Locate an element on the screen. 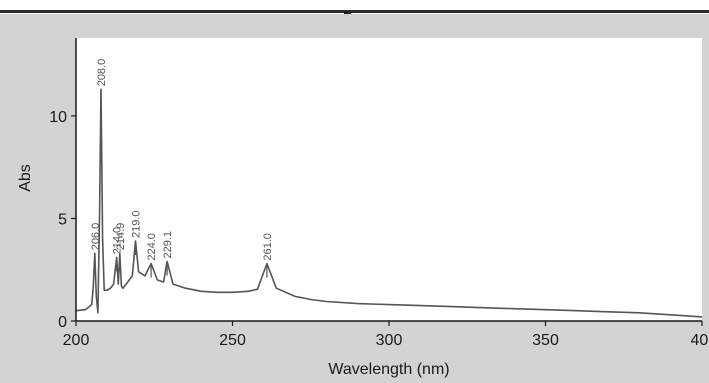  y-tick-label-2: 10 is located at coordinates (58, 117).